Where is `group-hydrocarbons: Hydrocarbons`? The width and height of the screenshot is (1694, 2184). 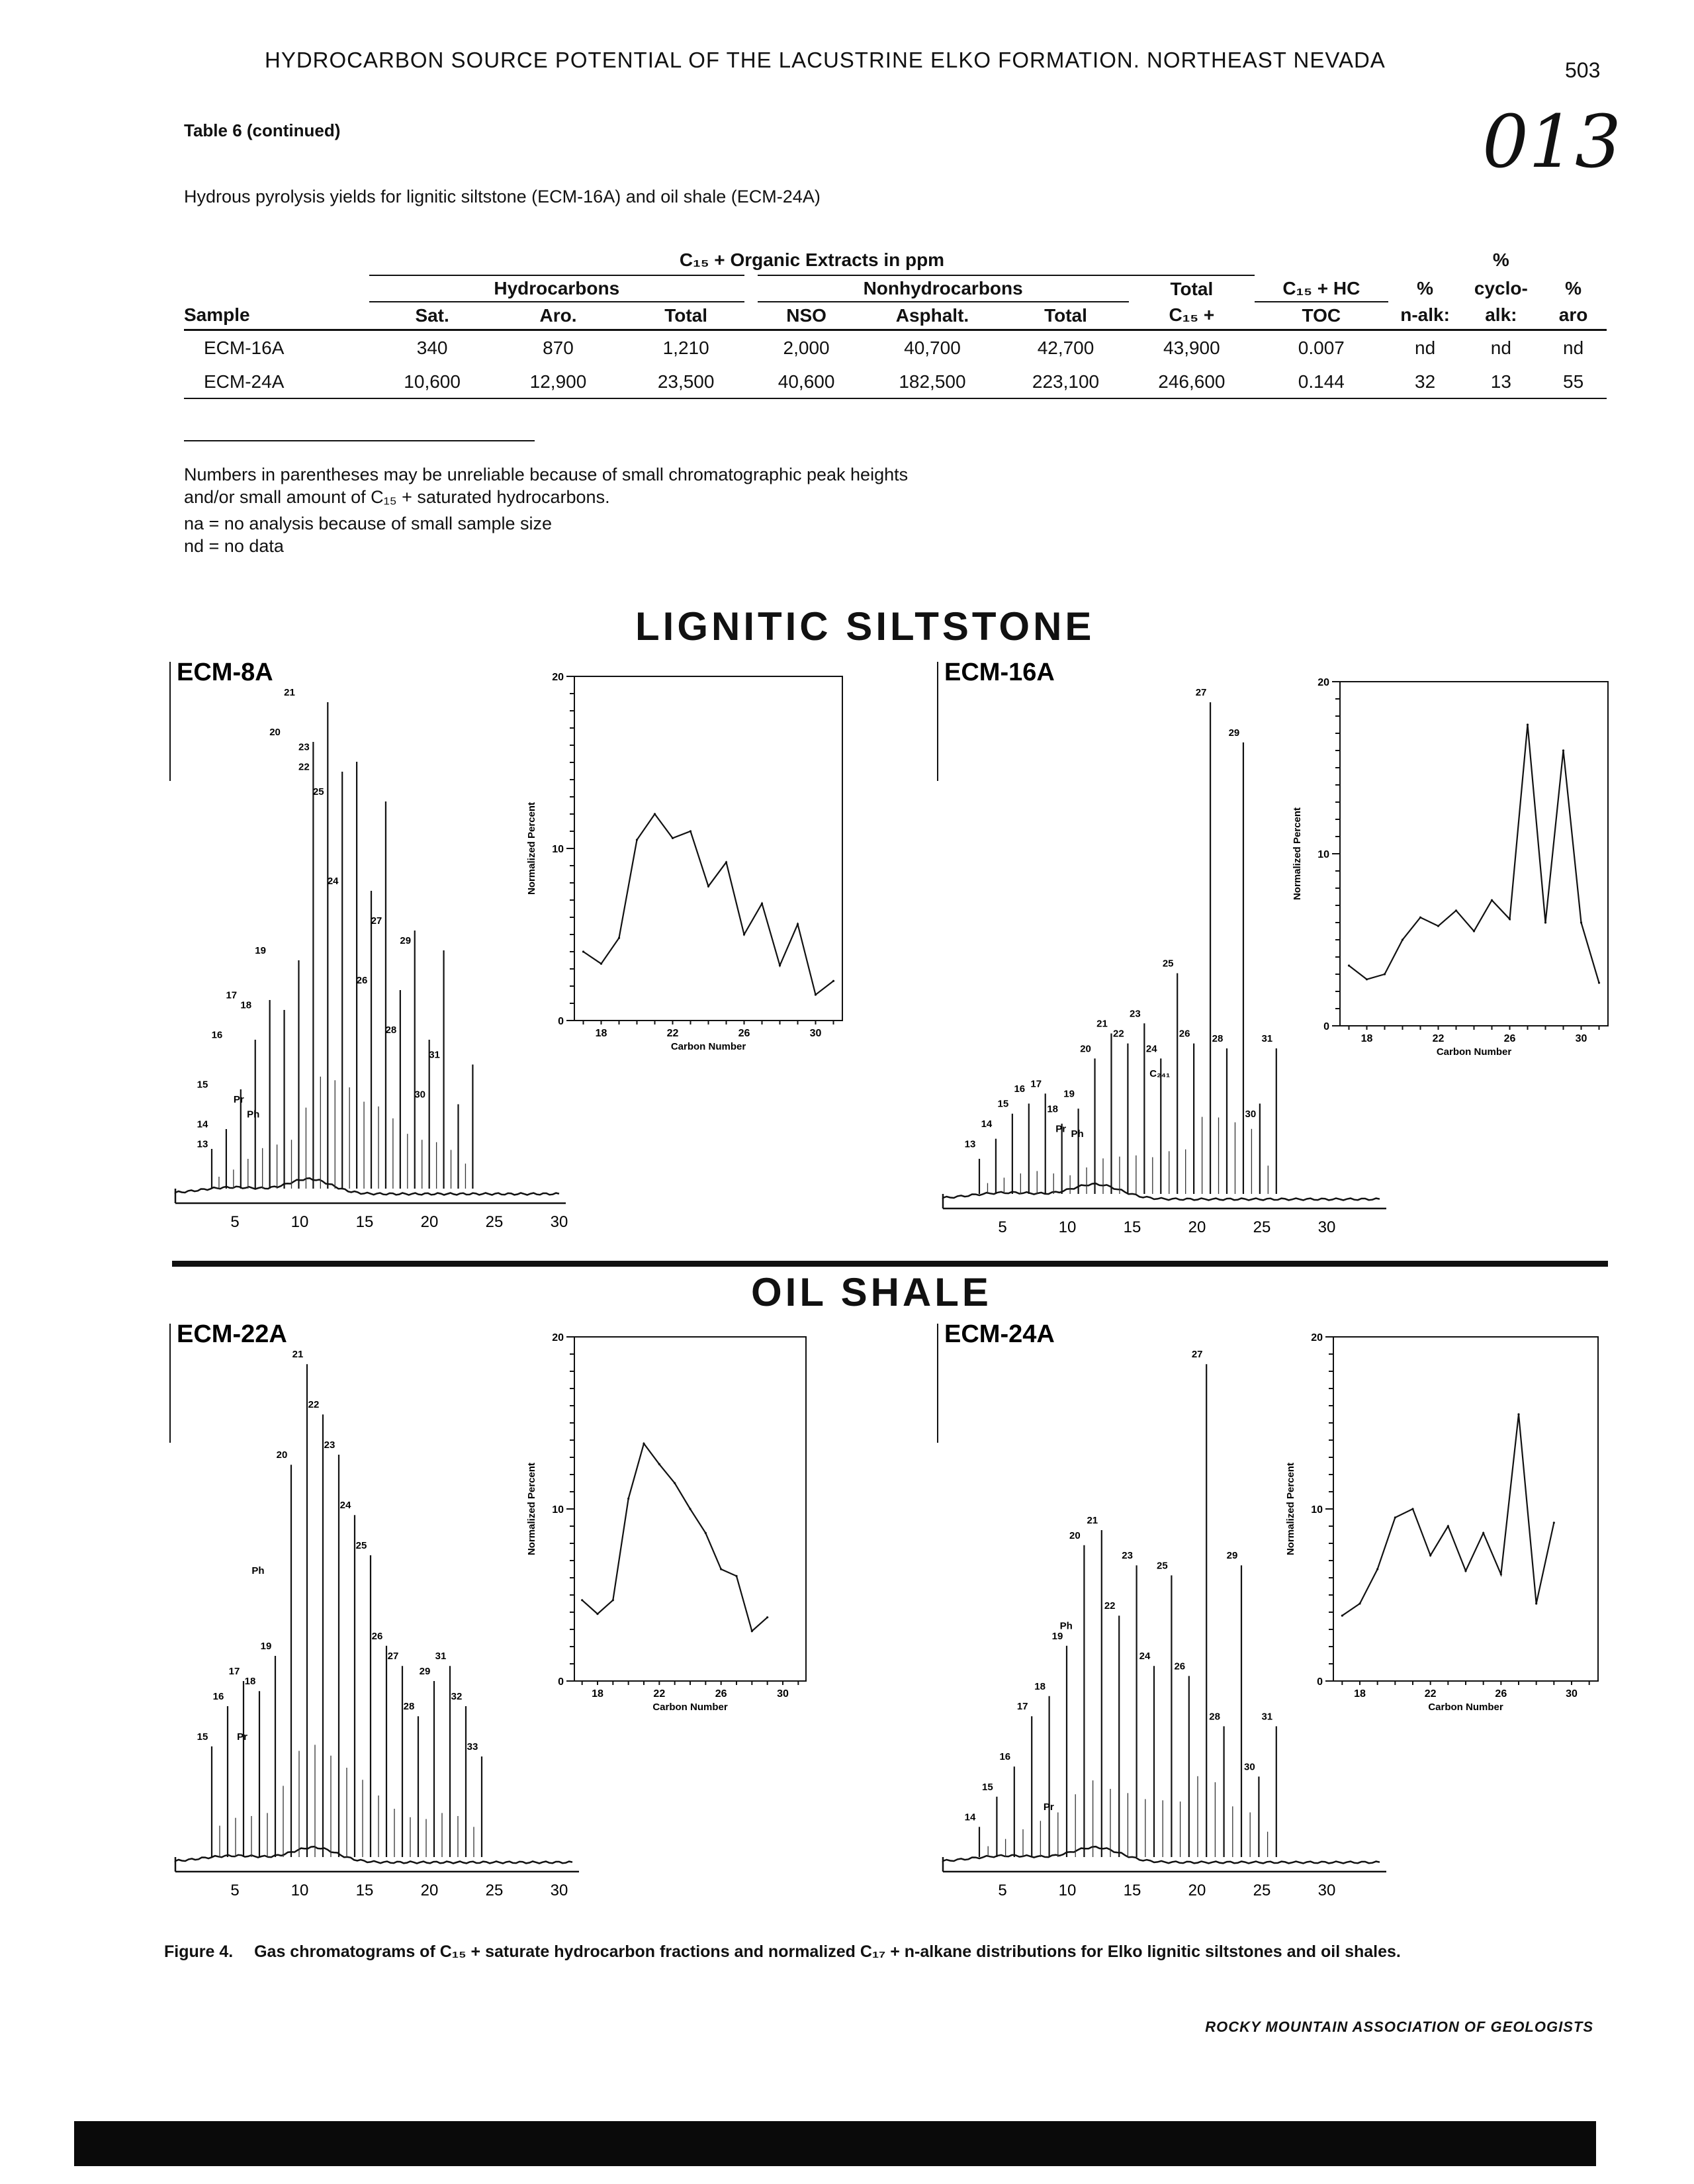
group-hydrocarbons: Hydrocarbons is located at coordinates (560, 288).